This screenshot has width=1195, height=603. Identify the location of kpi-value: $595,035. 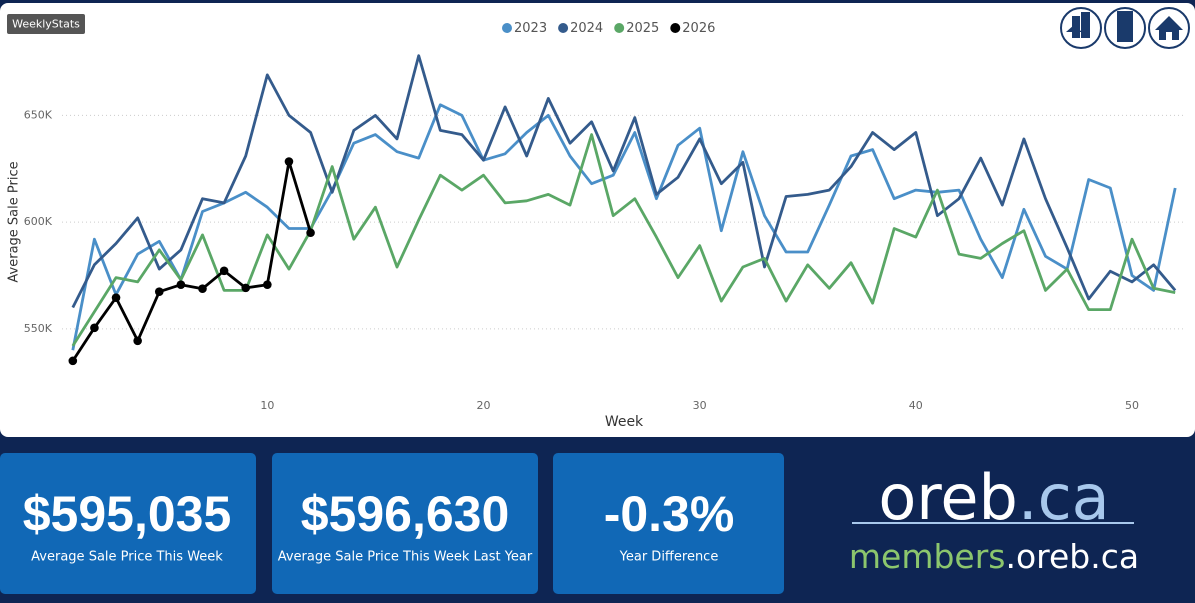
(127, 514).